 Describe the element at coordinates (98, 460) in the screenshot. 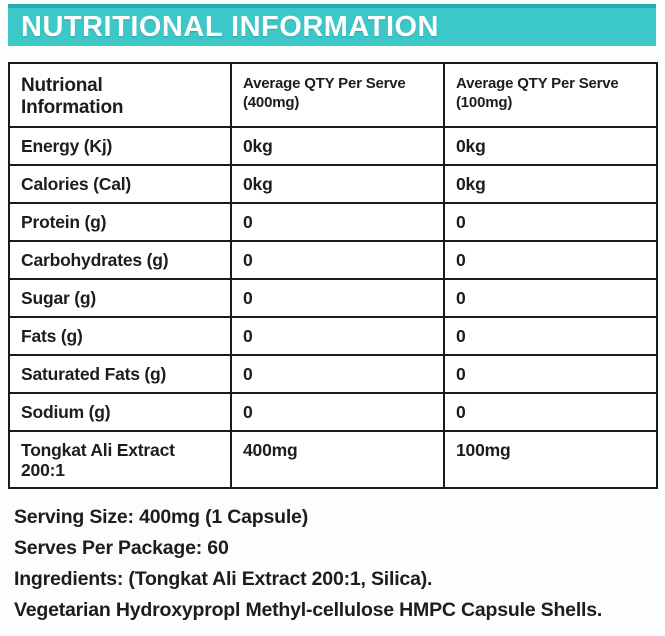

I see `row-label-text: Tongkat Ali Extract 200:1` at that location.